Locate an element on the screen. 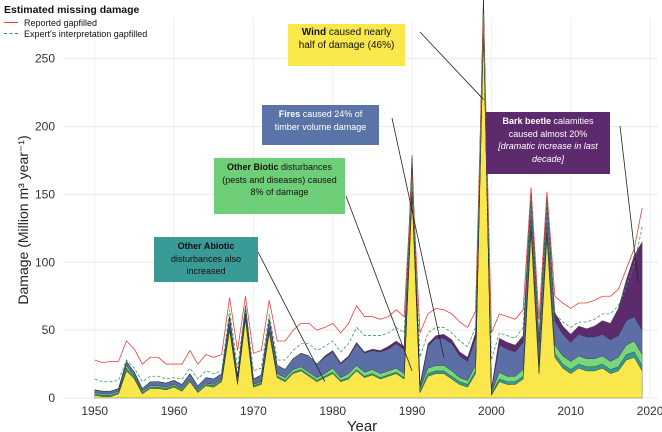 The image size is (662, 432). reported-line-swatch is located at coordinates (11, 22).